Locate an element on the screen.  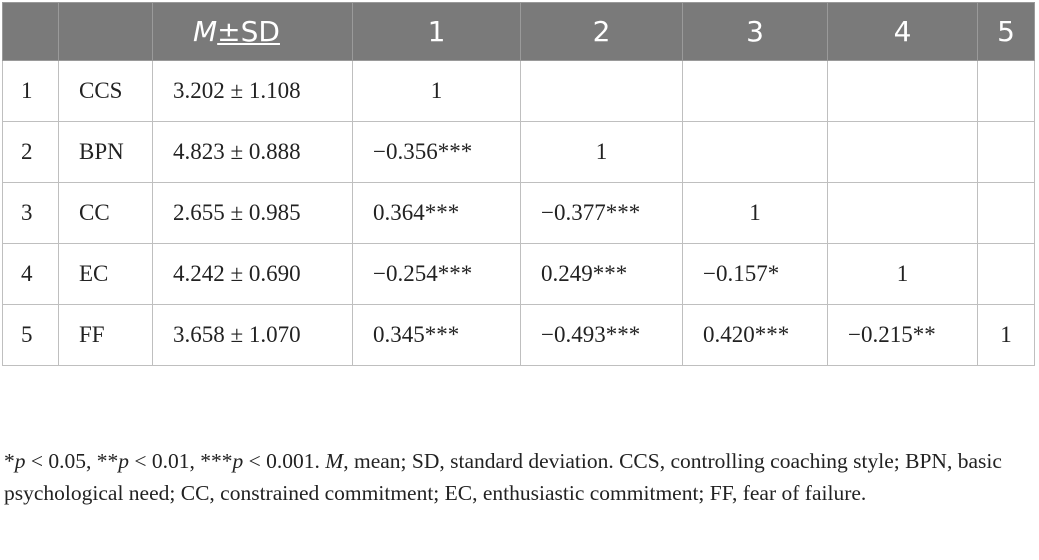
cell-r-5: 1 is located at coordinates (1006, 335).